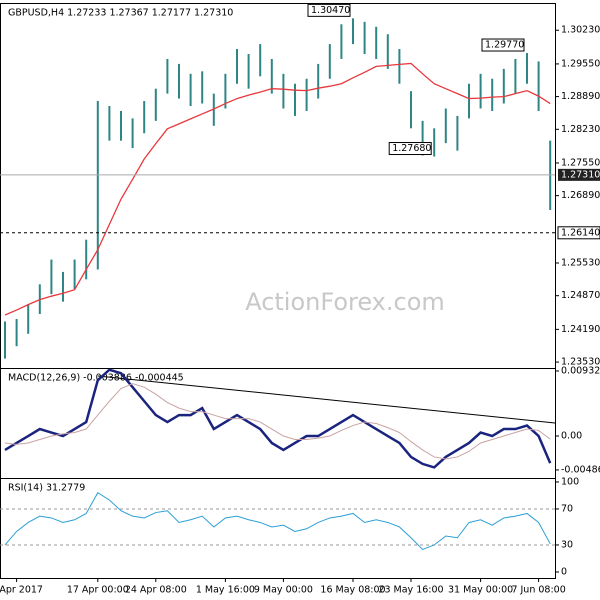 The width and height of the screenshot is (600, 600). I want to click on level-box, so click(578, 233).